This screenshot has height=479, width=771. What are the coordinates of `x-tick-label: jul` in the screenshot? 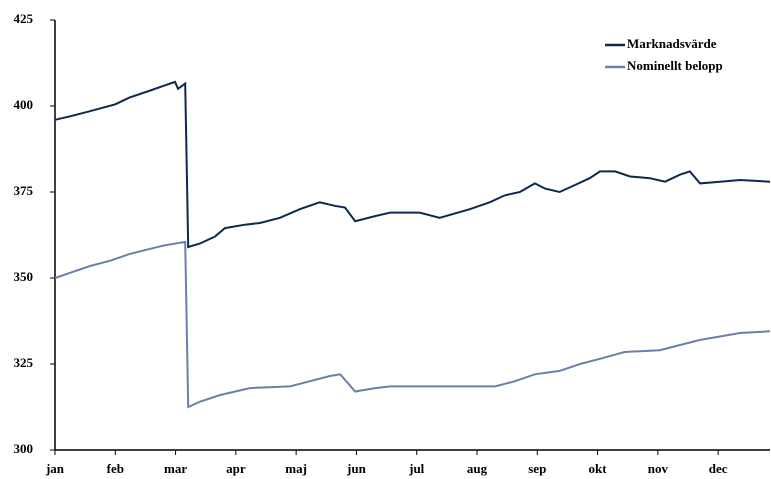 It's located at (416, 468).